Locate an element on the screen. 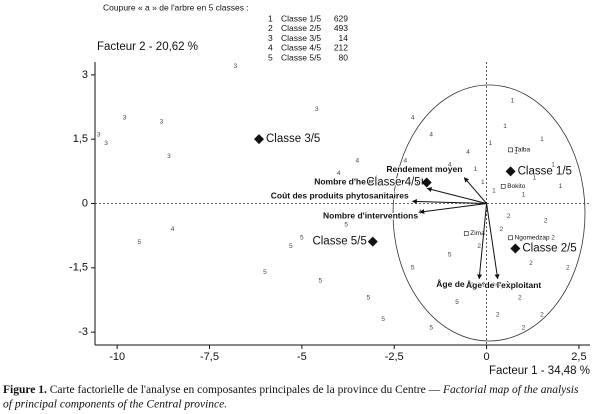 The width and height of the screenshot is (600, 414). y-tick-label: -3 is located at coordinates (83, 332).